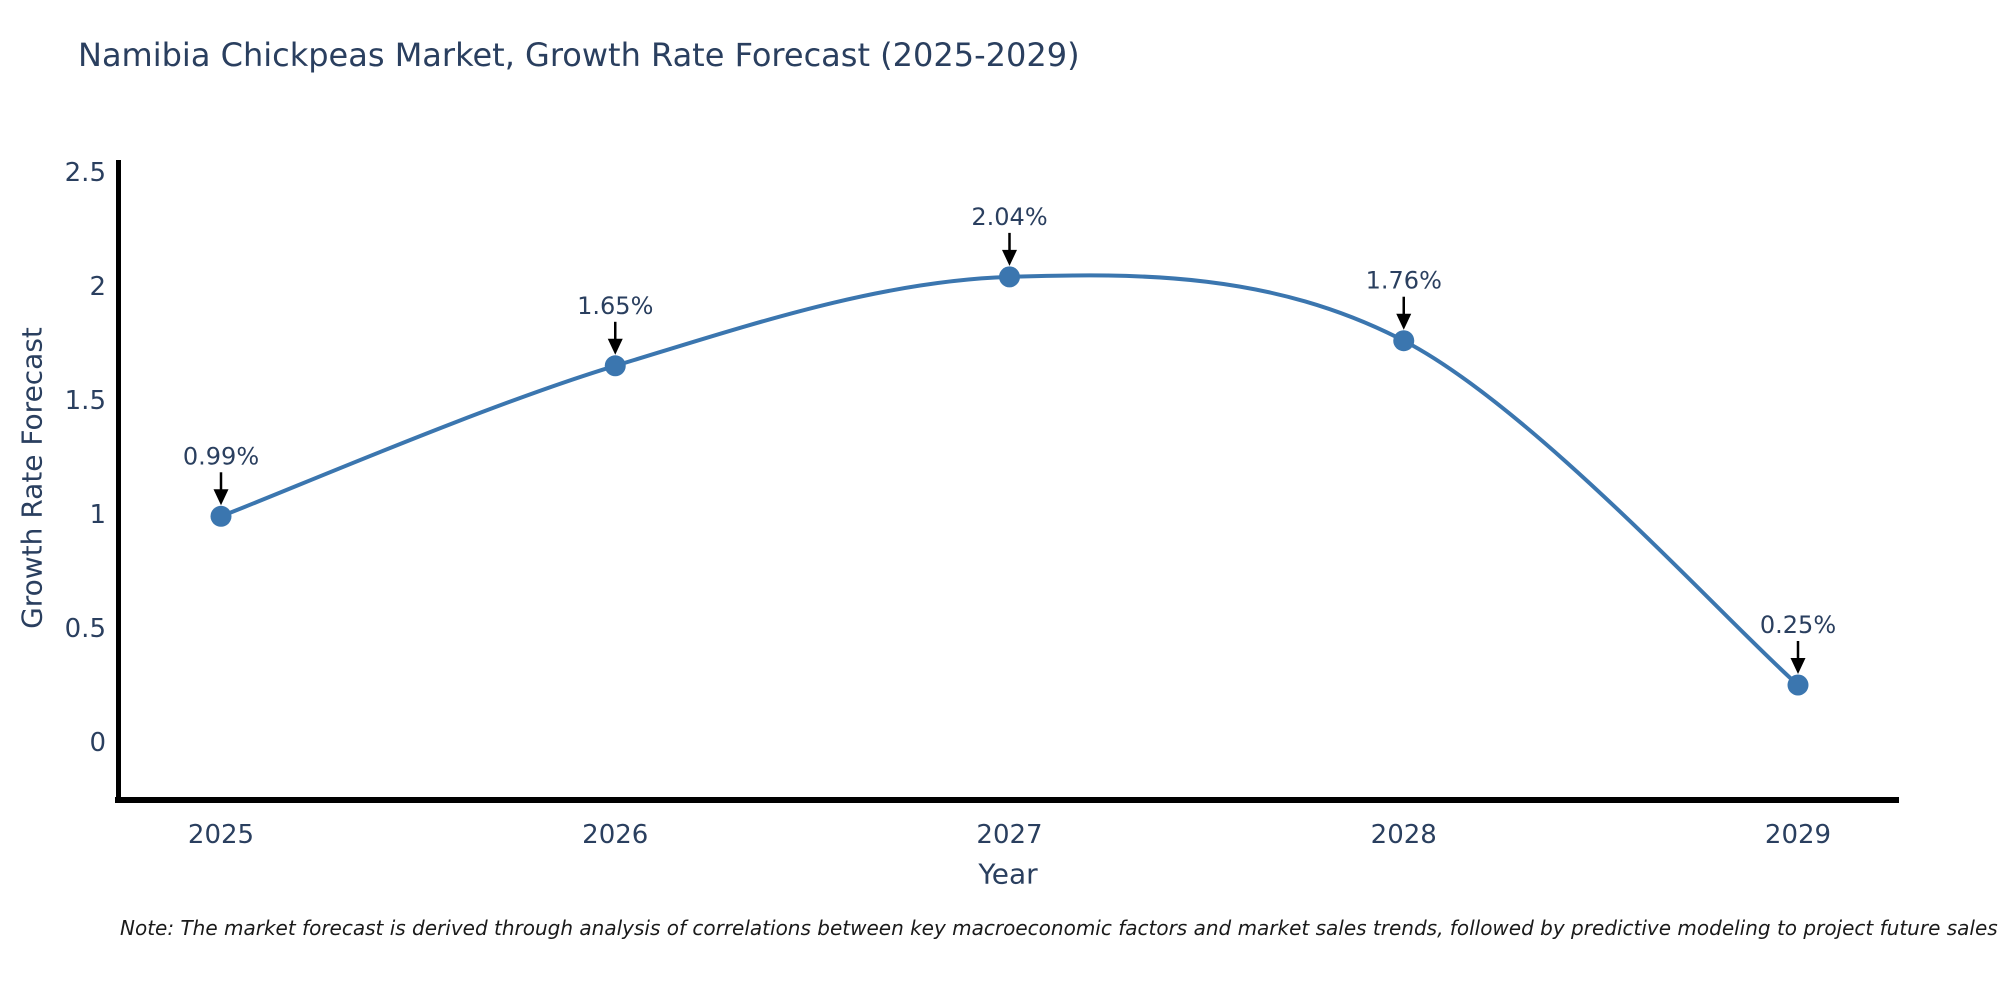  What do you see at coordinates (97, 287) in the screenshot?
I see `y-tick-label: 2` at bounding box center [97, 287].